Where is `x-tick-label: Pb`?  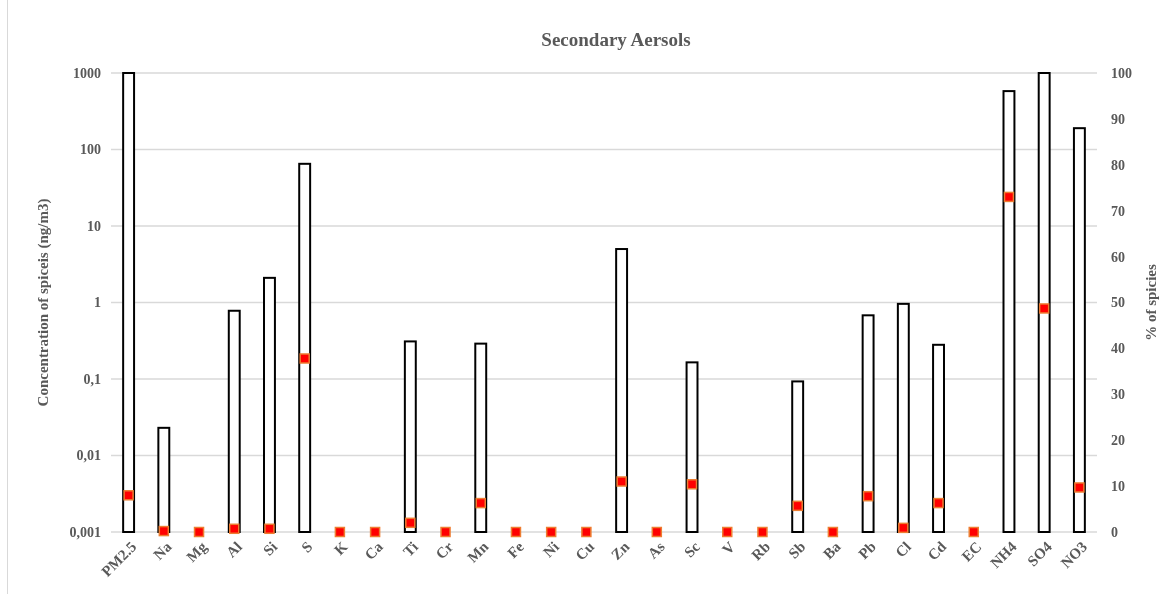
x-tick-label: Pb is located at coordinates (867, 550).